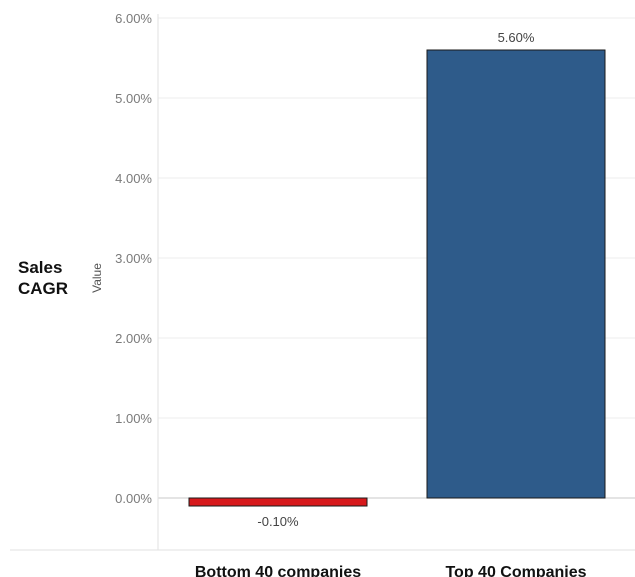 The image size is (635, 577). What do you see at coordinates (43, 288) in the screenshot?
I see `row-header-line-2: CAGR` at bounding box center [43, 288].